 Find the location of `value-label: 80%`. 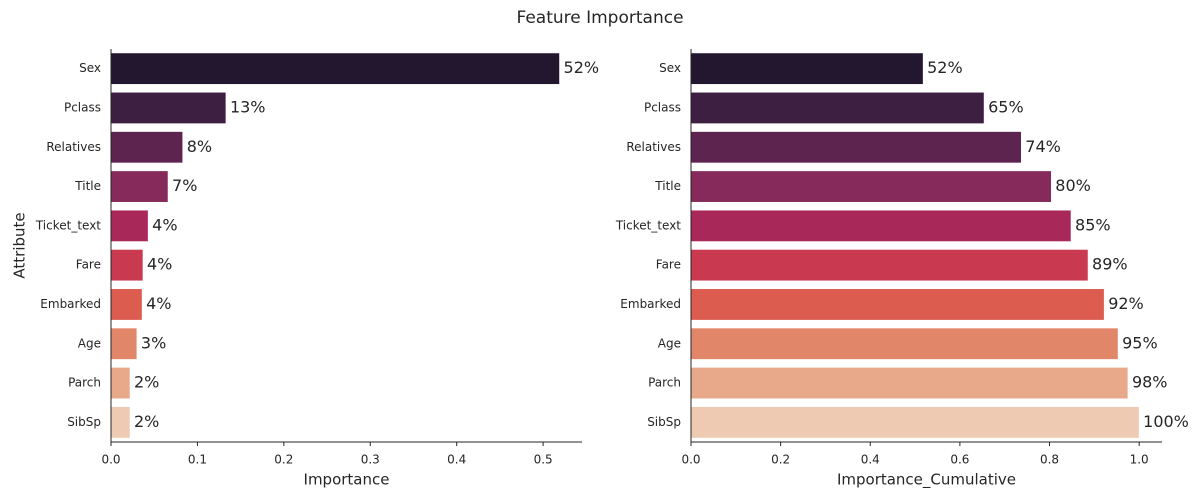

value-label: 80% is located at coordinates (1073, 185).